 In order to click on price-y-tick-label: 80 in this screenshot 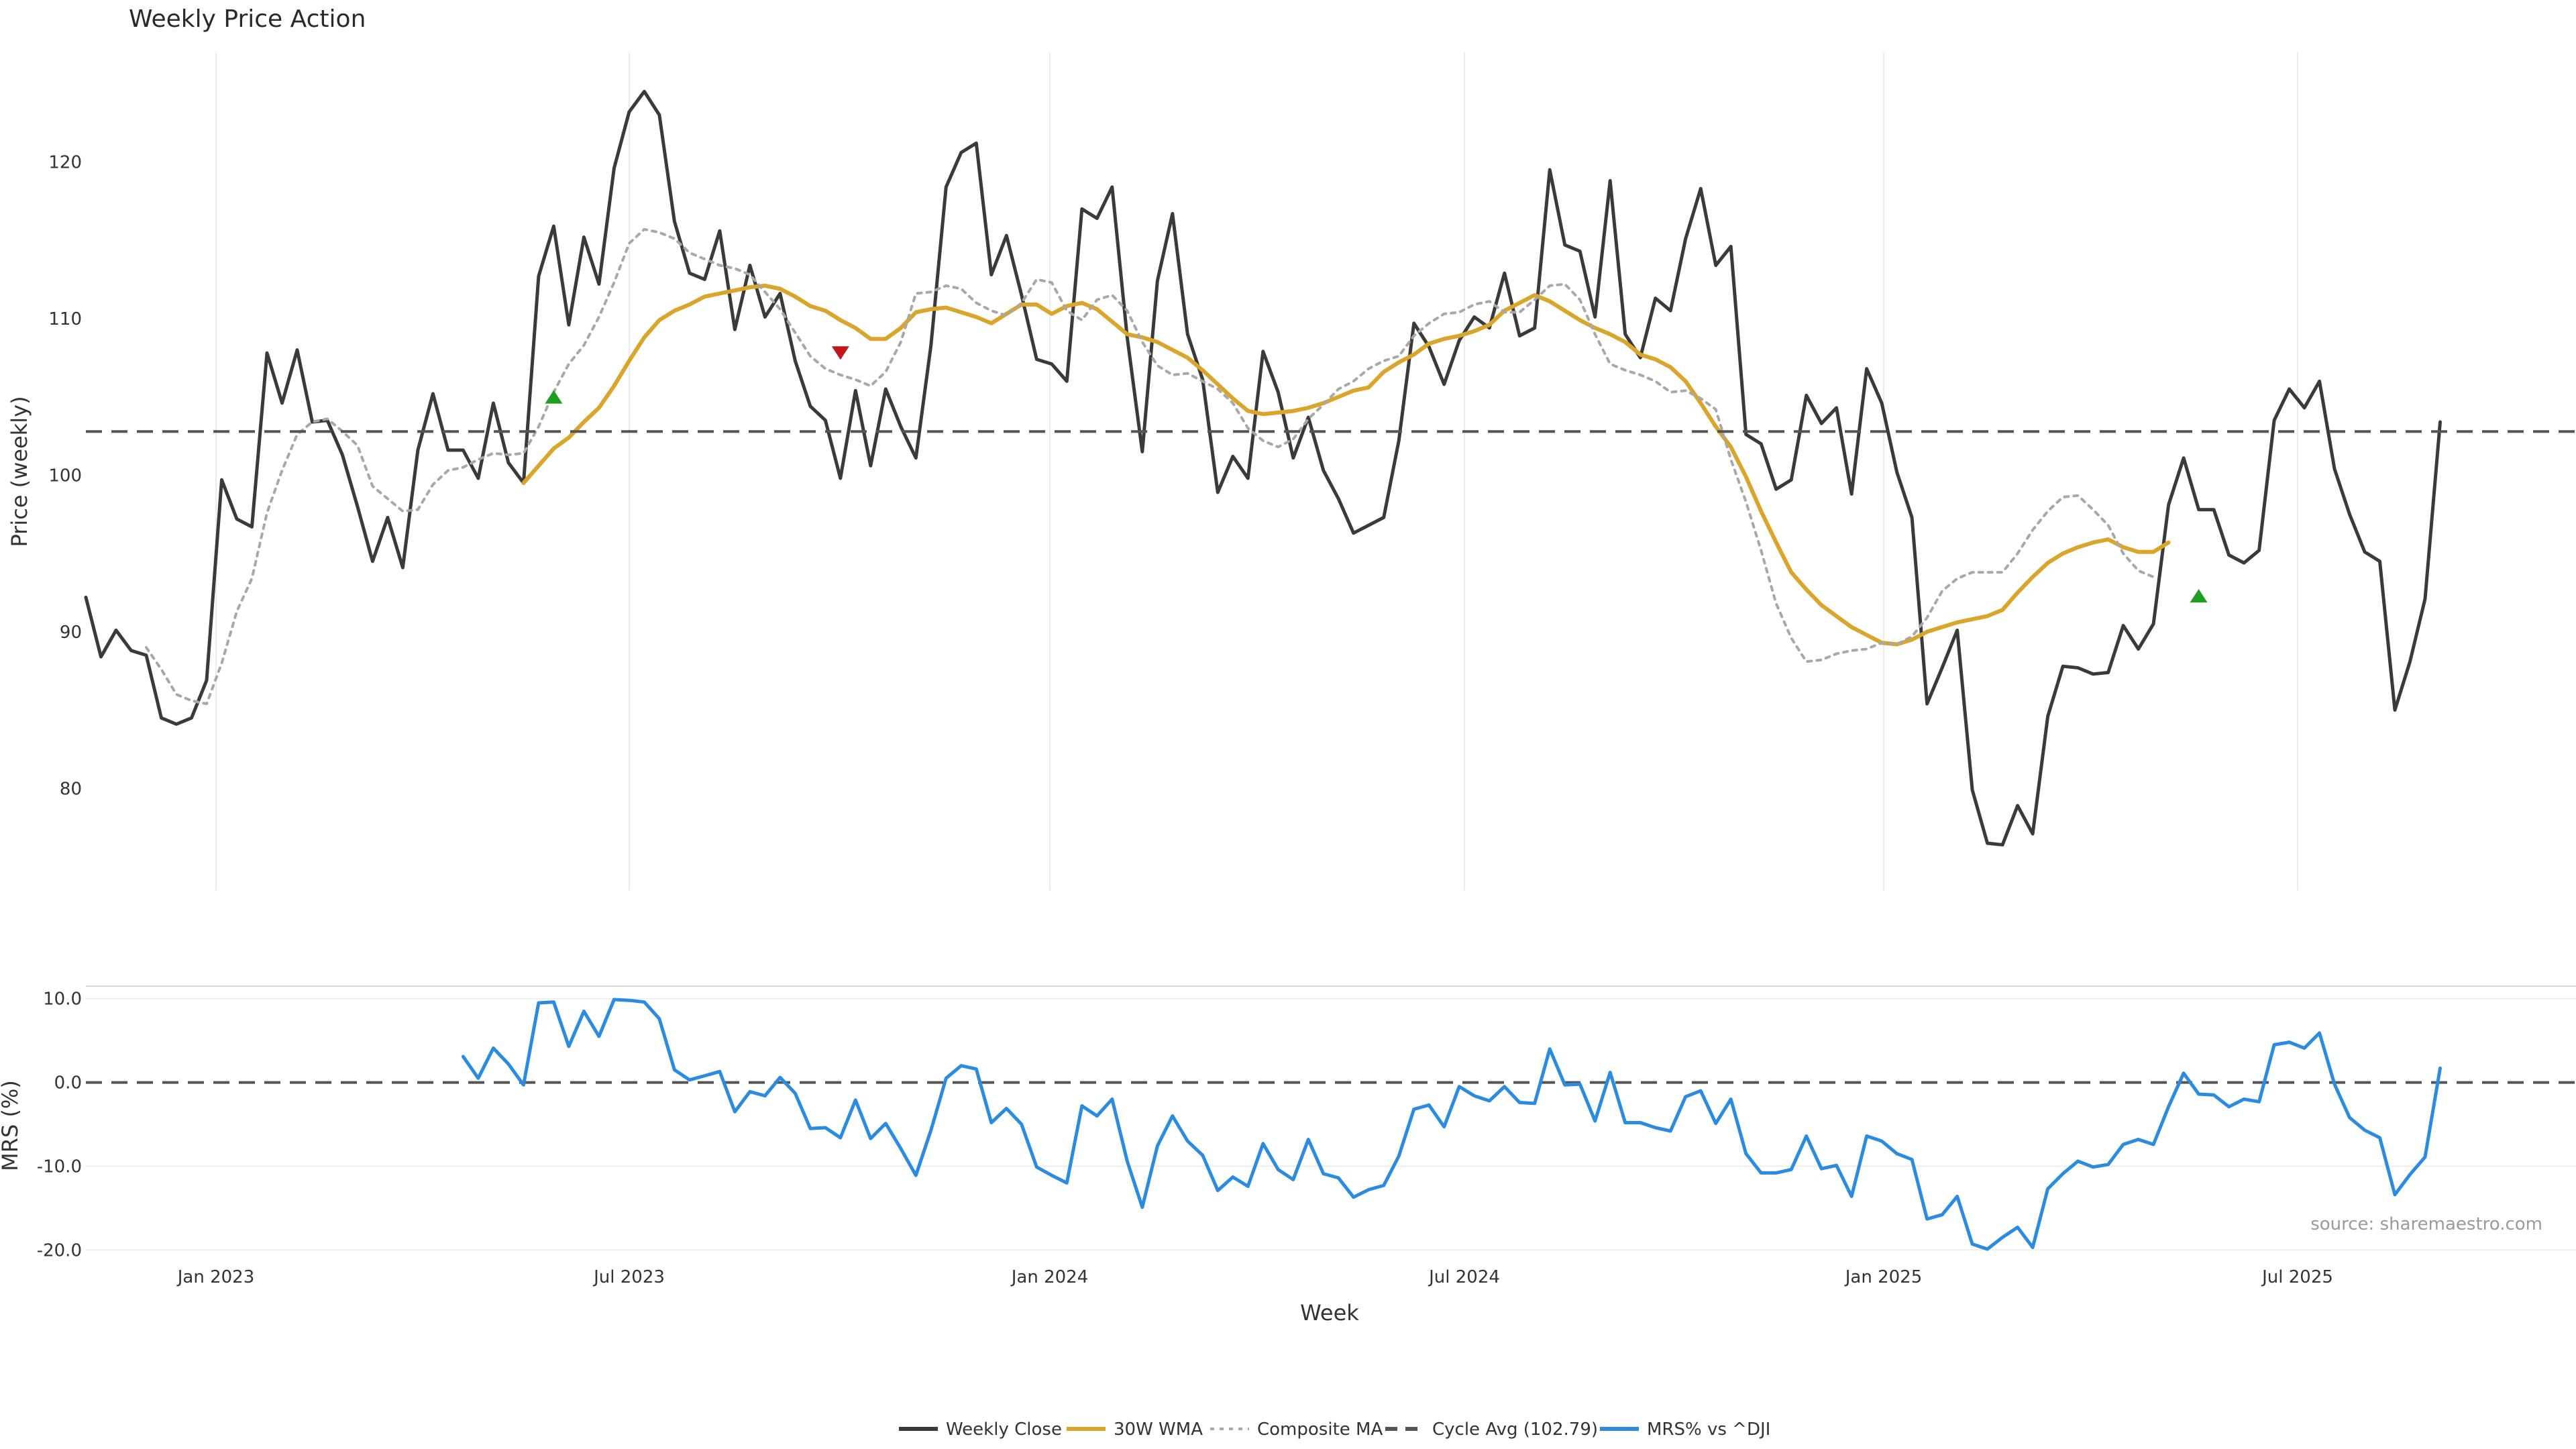, I will do `click(71, 789)`.